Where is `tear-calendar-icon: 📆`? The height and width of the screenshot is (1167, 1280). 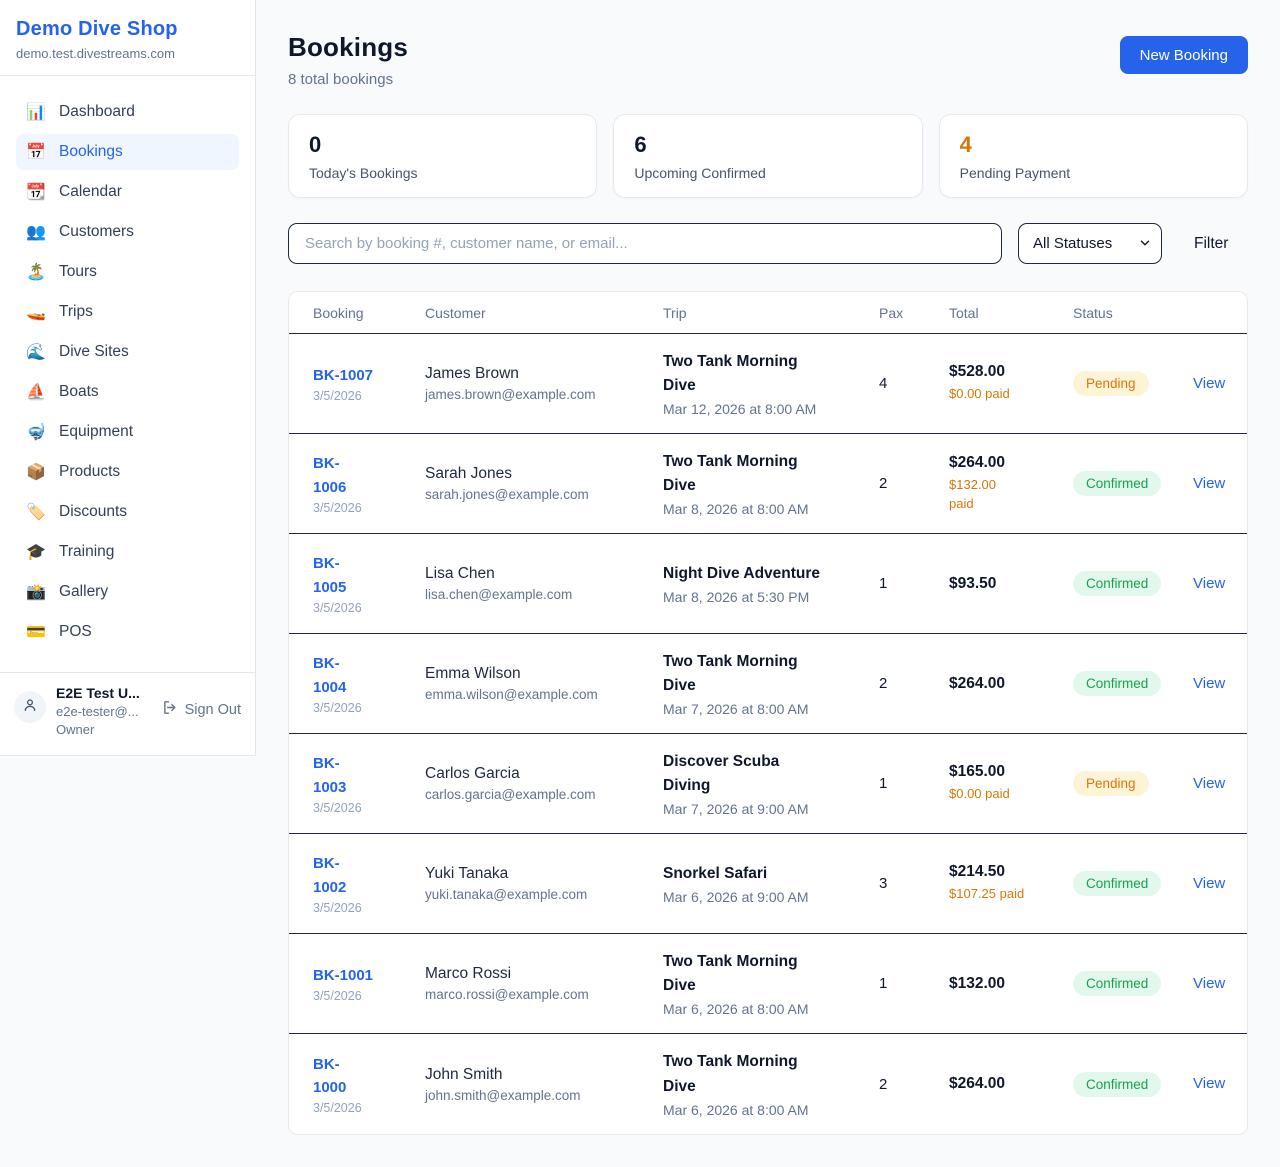 tear-calendar-icon: 📆 is located at coordinates (36, 192).